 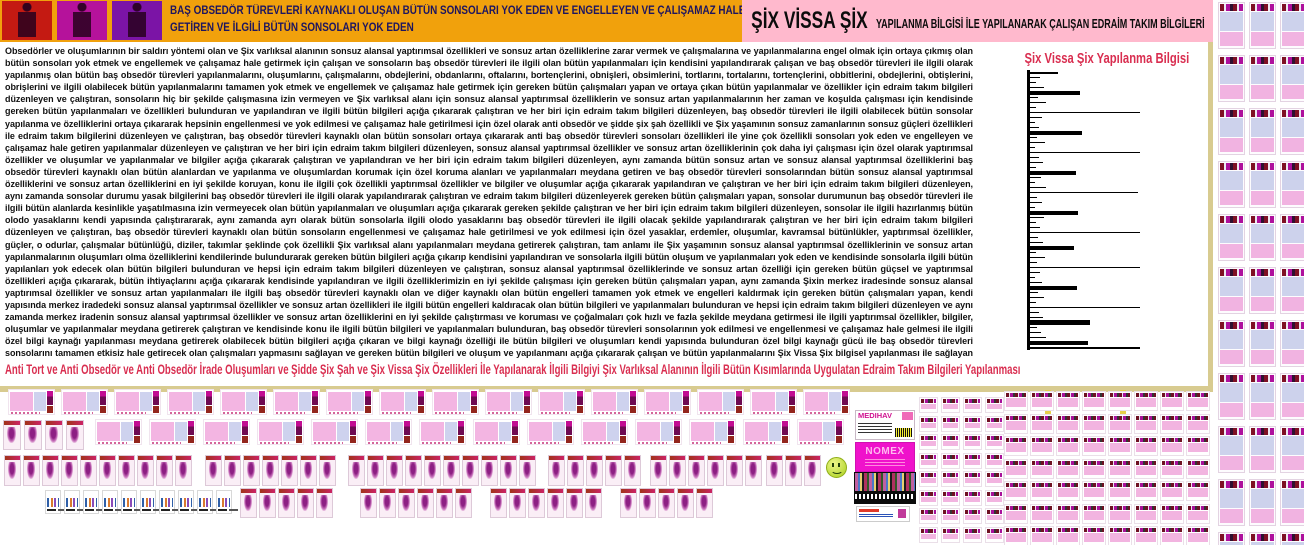 I want to click on small-text-card, so click(x=883, y=514).